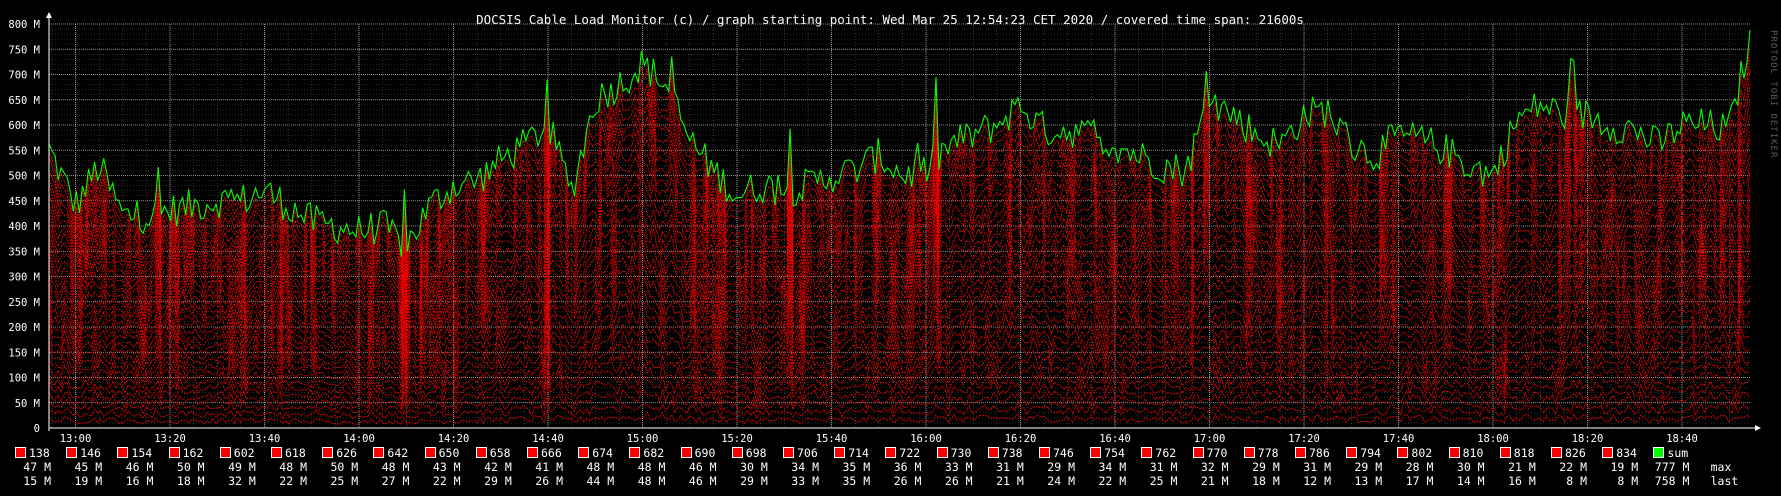 The image size is (1781, 496). I want to click on y-tick-label: 0, so click(37, 429).